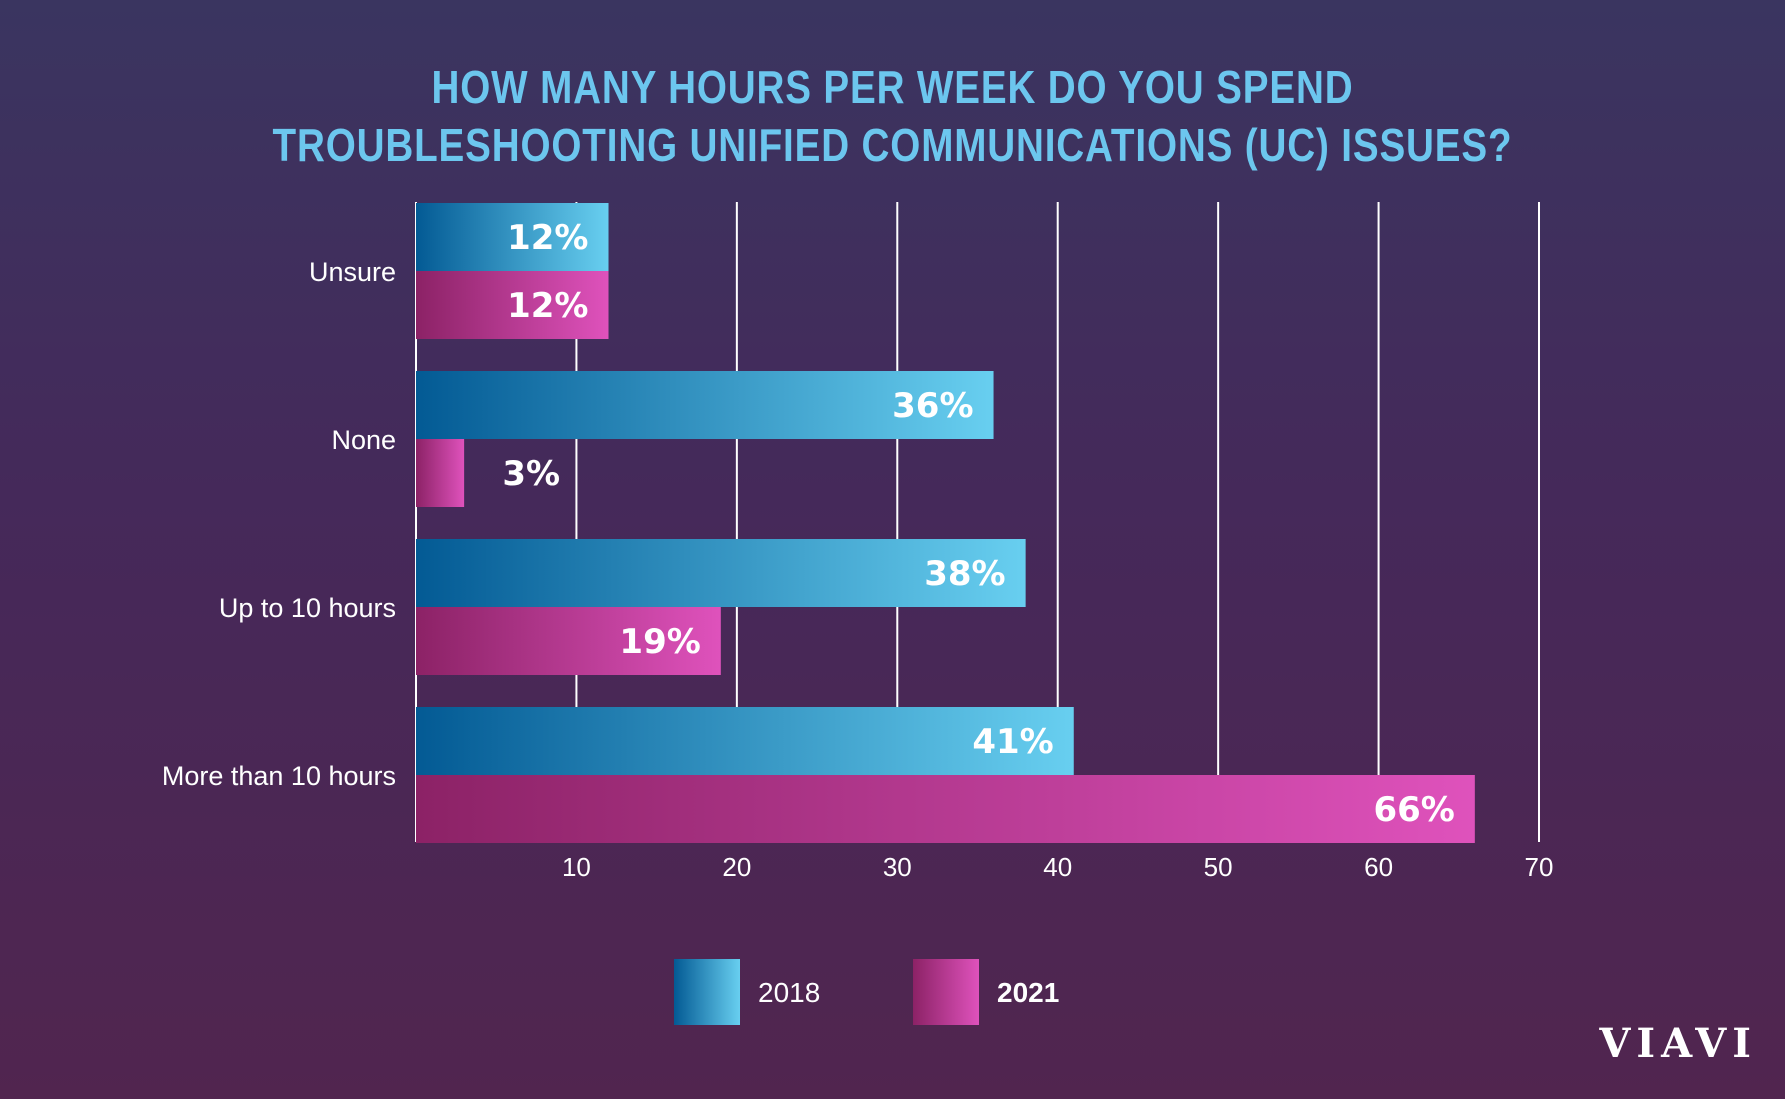  Describe the element at coordinates (892, 87) in the screenshot. I see `chart-title-line-1: HOW MANY HOURS PER WEEK DO YOU SPEND` at that location.